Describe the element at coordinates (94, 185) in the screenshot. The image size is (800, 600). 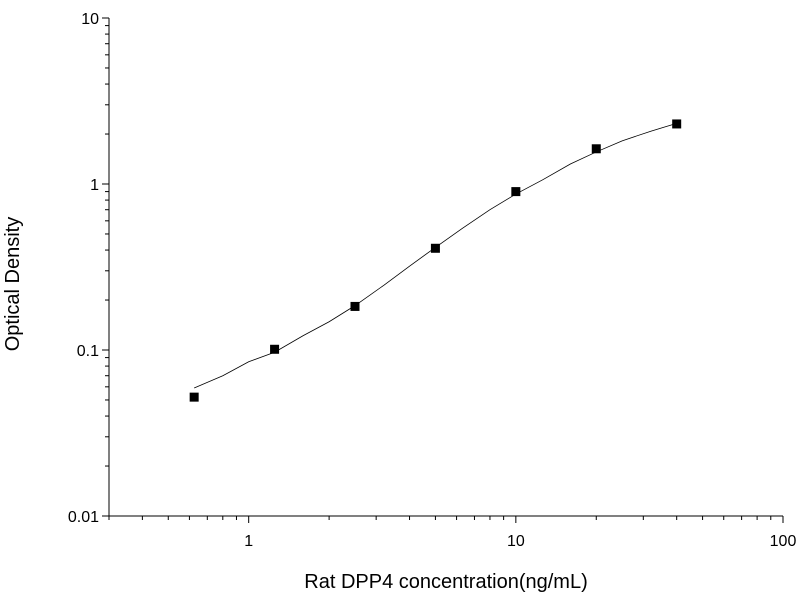
I see `y-tick-label: 1` at that location.